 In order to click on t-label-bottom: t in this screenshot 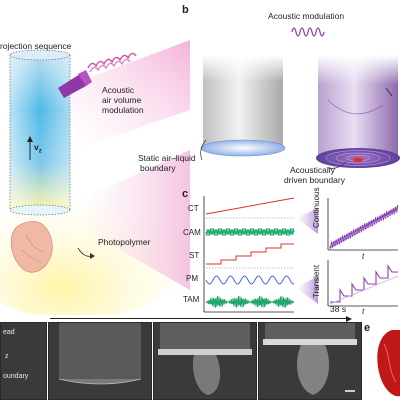, I will do `click(363, 311)`.